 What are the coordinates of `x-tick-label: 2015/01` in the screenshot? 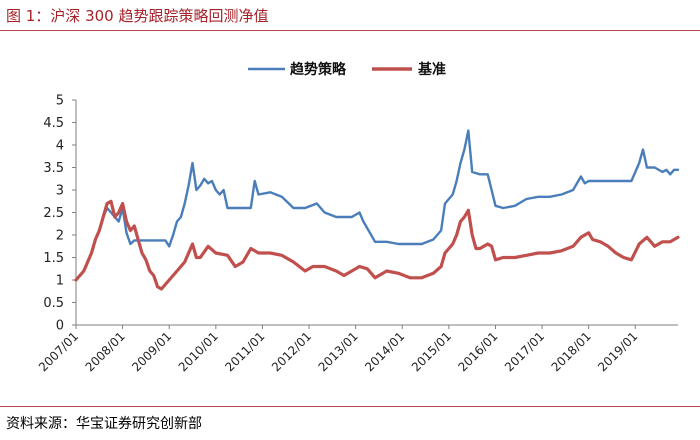 It's located at (431, 351).